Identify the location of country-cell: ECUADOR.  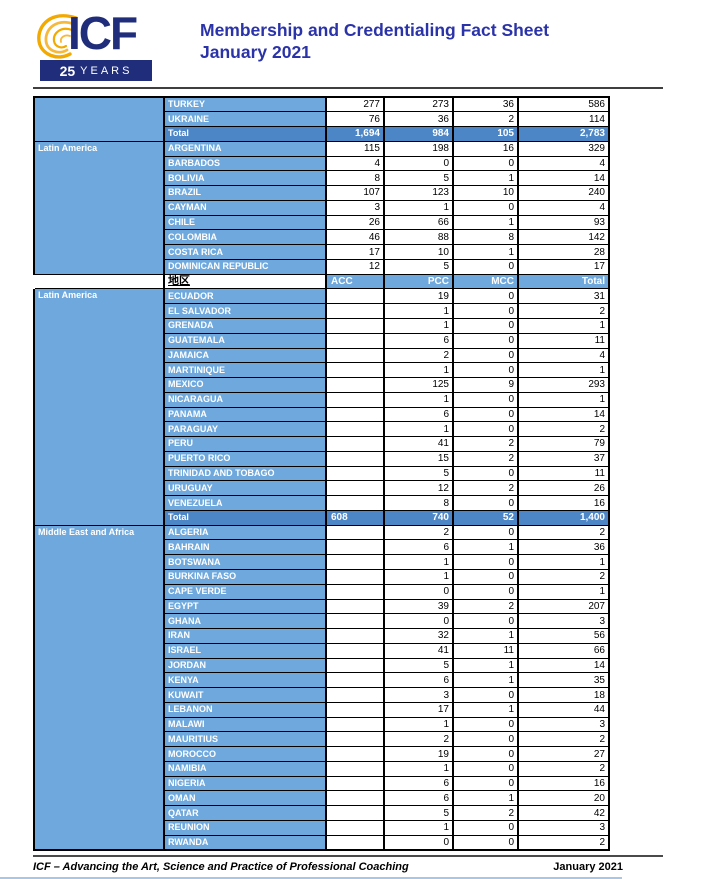
(245, 296).